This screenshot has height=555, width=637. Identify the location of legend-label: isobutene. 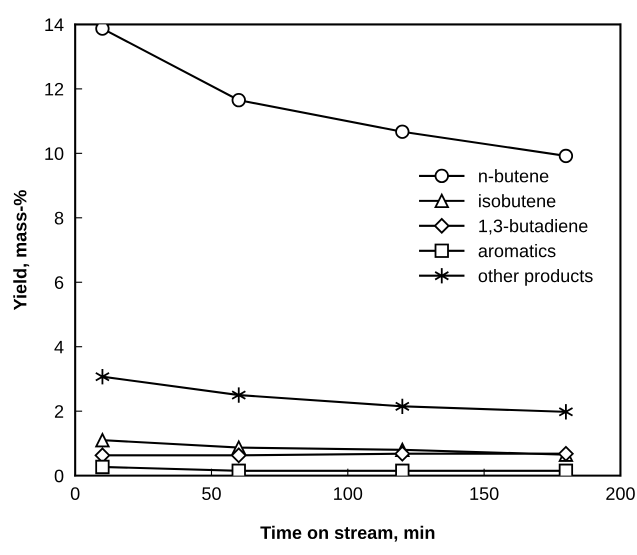
(517, 201).